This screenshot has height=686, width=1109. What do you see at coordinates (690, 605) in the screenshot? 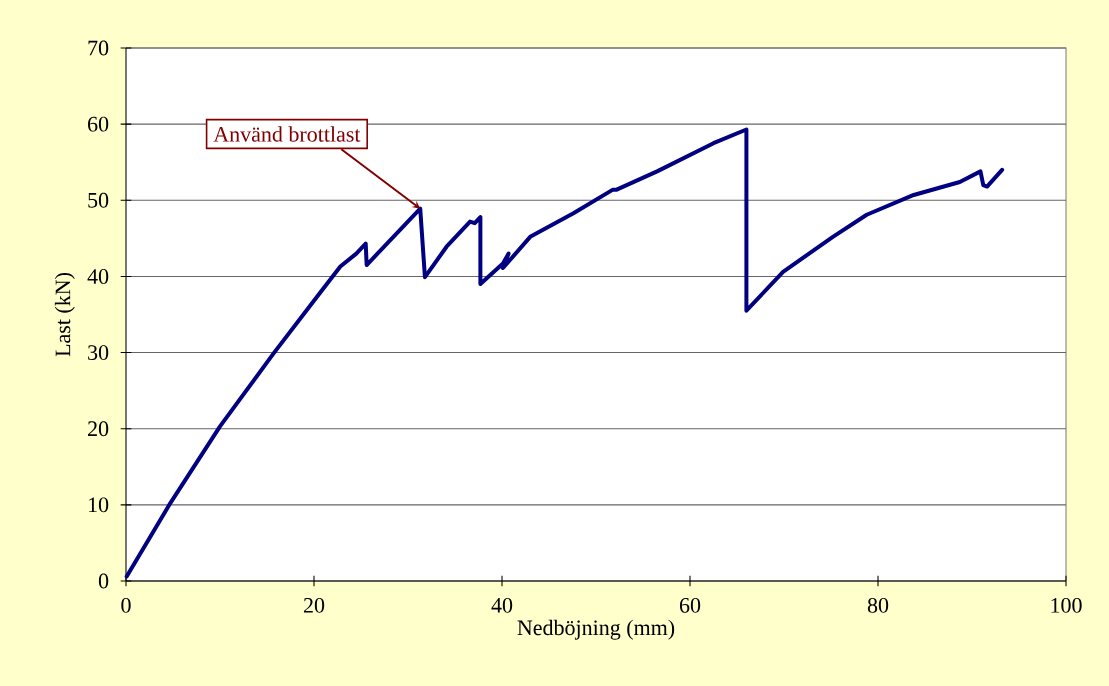
I see `x-tick-label: 60` at bounding box center [690, 605].